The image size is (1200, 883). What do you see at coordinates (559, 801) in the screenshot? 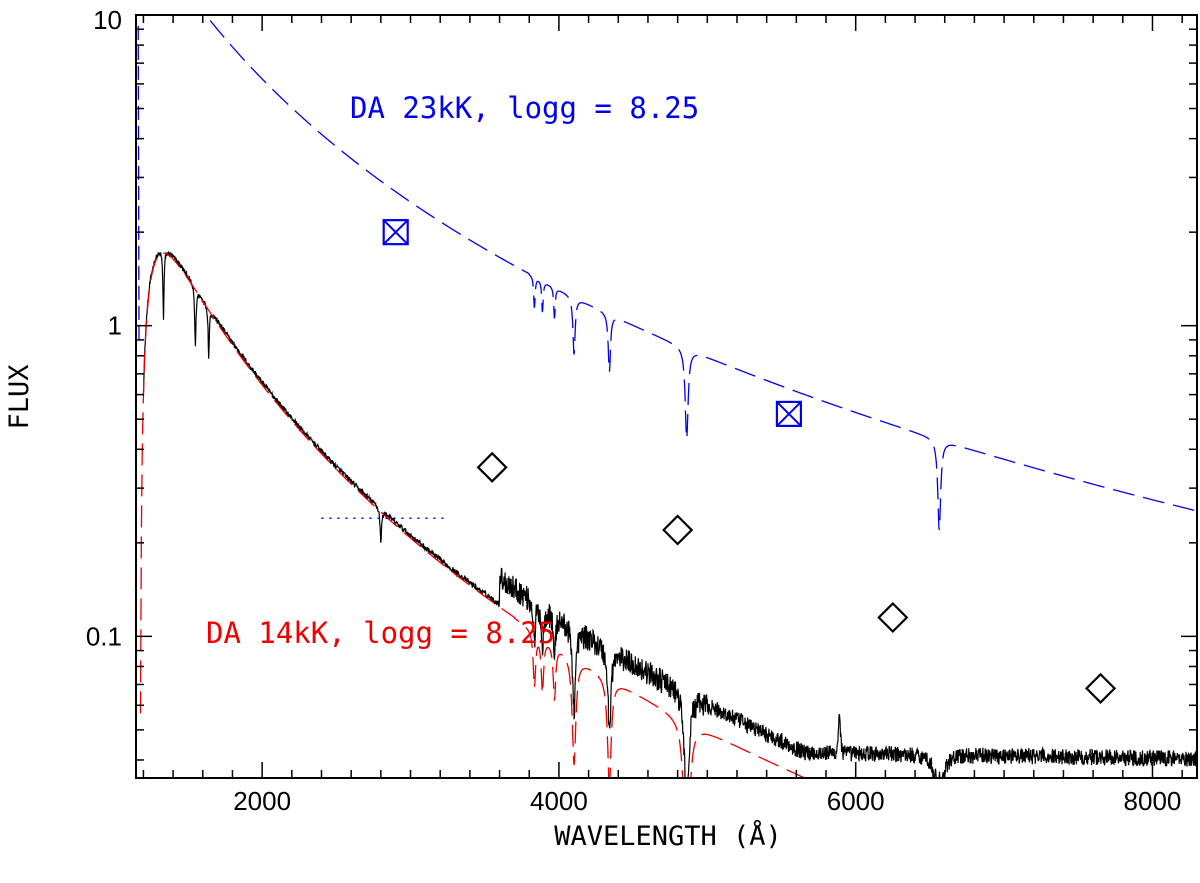
I see `x-tick-label: 4000` at bounding box center [559, 801].